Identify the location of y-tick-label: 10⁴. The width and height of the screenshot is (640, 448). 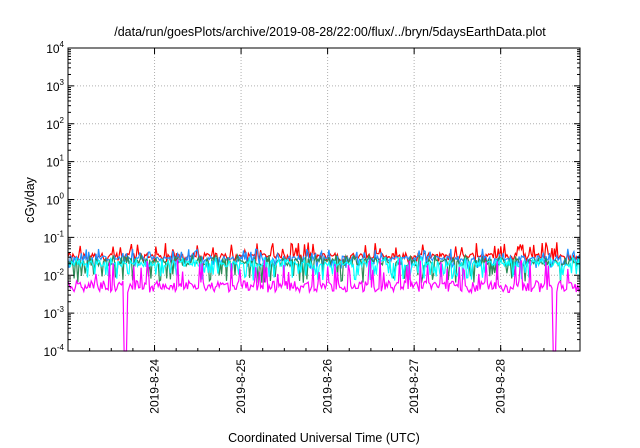
(55, 48).